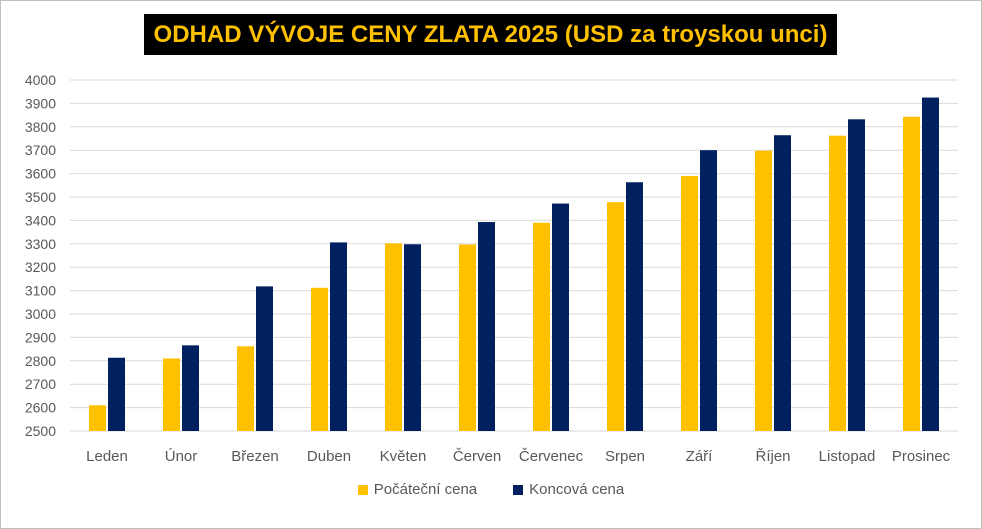 This screenshot has width=982, height=529. Describe the element at coordinates (40, 127) in the screenshot. I see `y-tick-label: 3800` at that location.